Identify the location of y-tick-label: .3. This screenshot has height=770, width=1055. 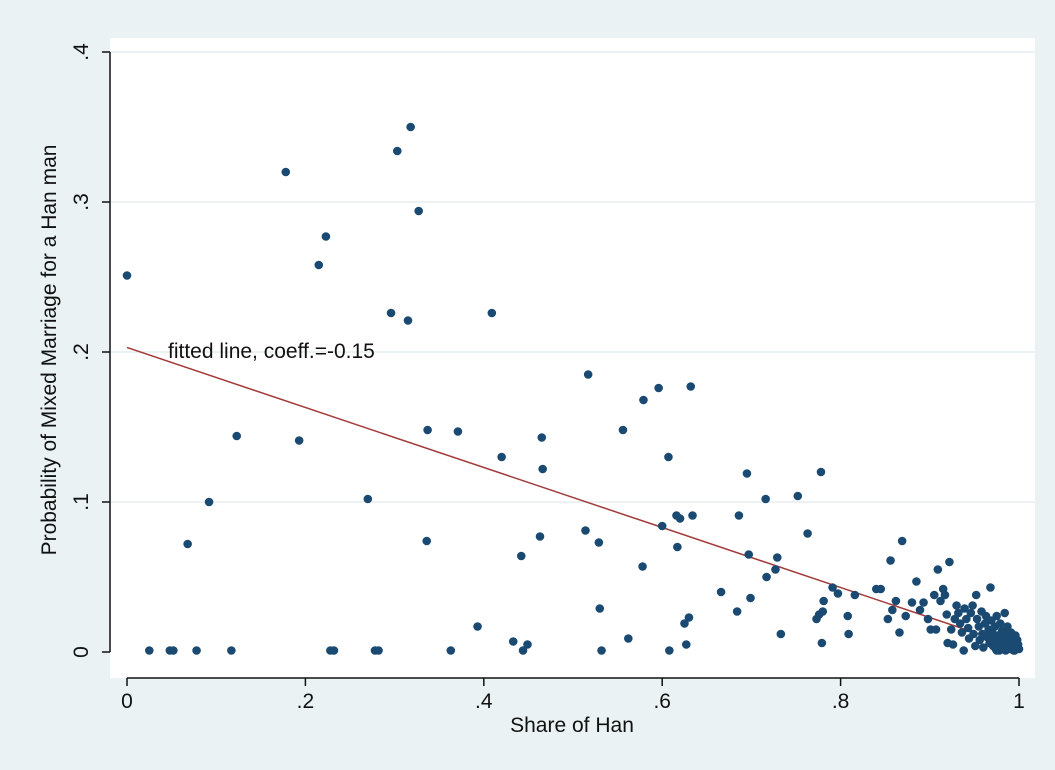
(81, 202).